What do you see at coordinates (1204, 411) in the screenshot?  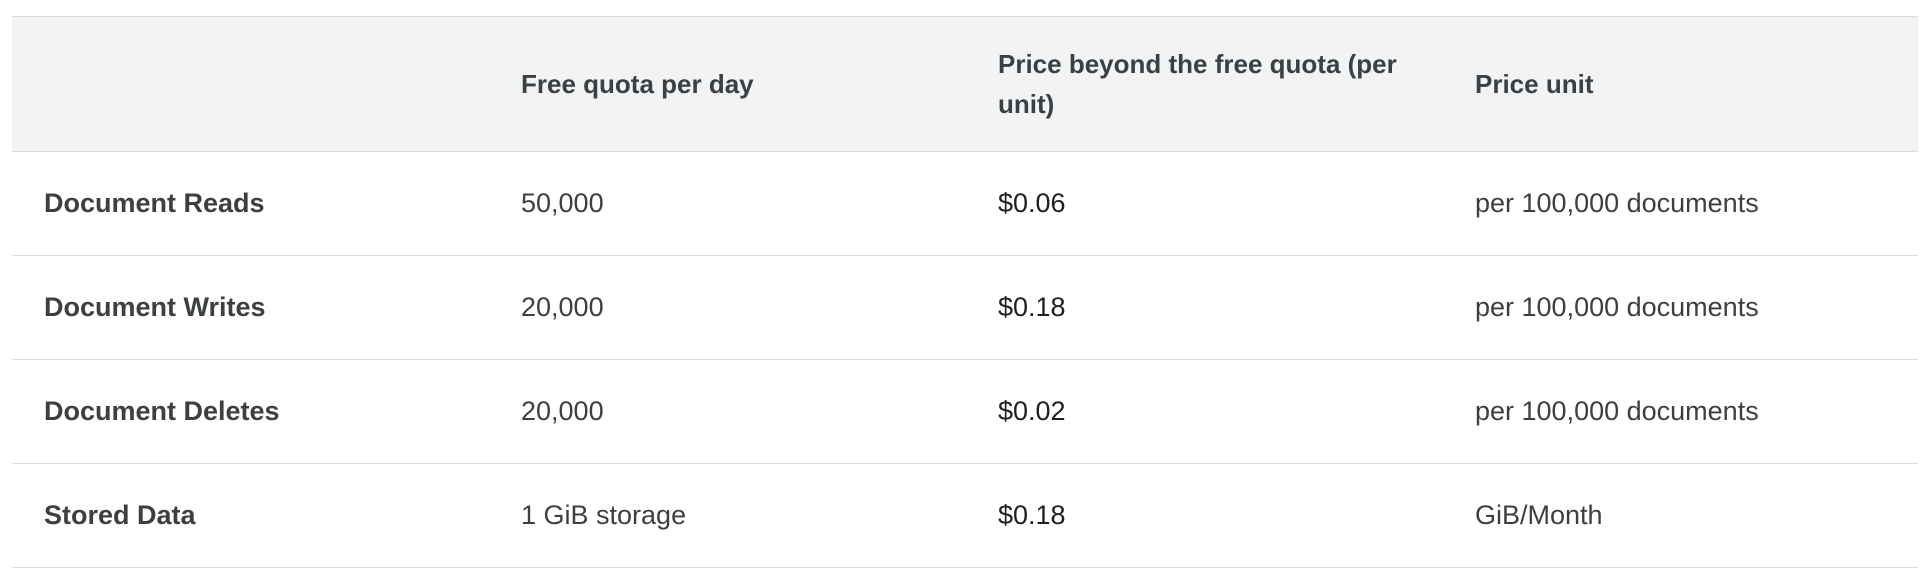 I see `price-cell: $0.02` at bounding box center [1204, 411].